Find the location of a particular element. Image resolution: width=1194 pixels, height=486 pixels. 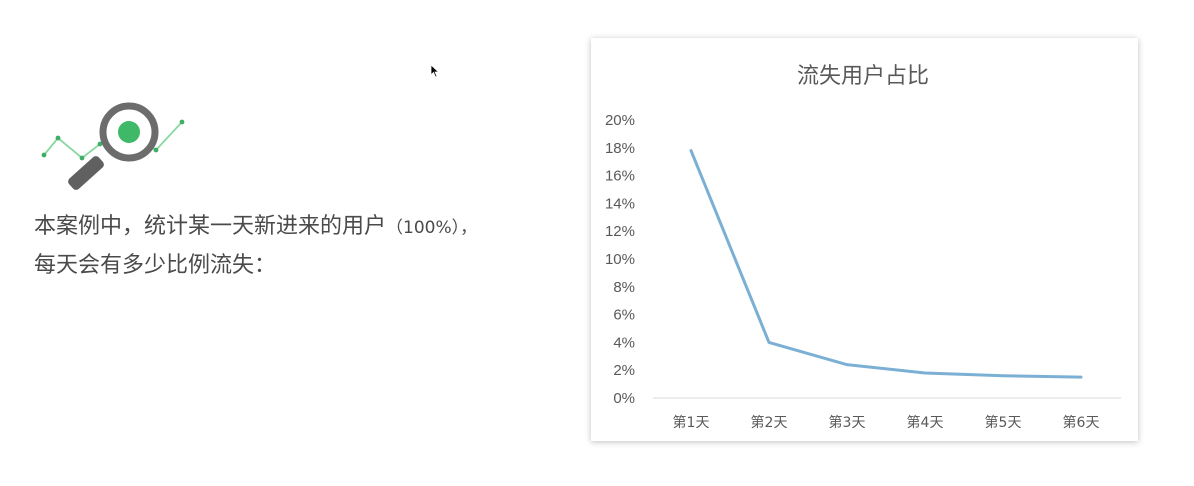

y-tick-label: 6% is located at coordinates (624, 315).